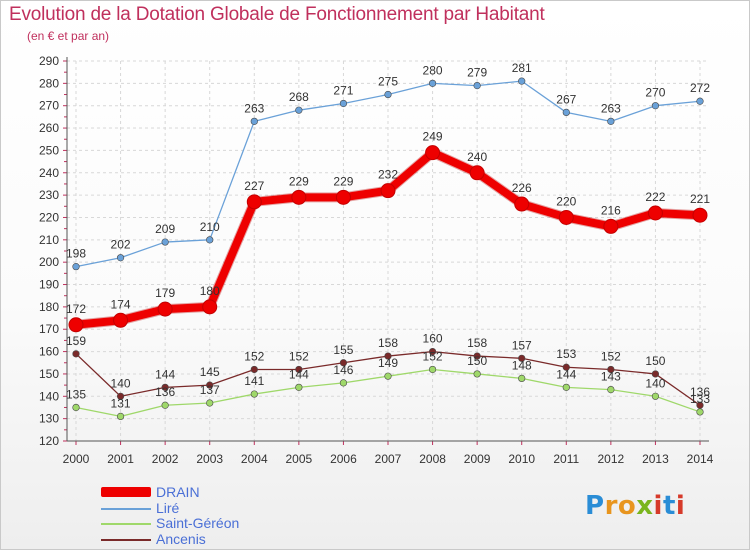 This screenshot has width=750, height=550. Describe the element at coordinates (522, 68) in the screenshot. I see `data-label-lir-: 281` at that location.